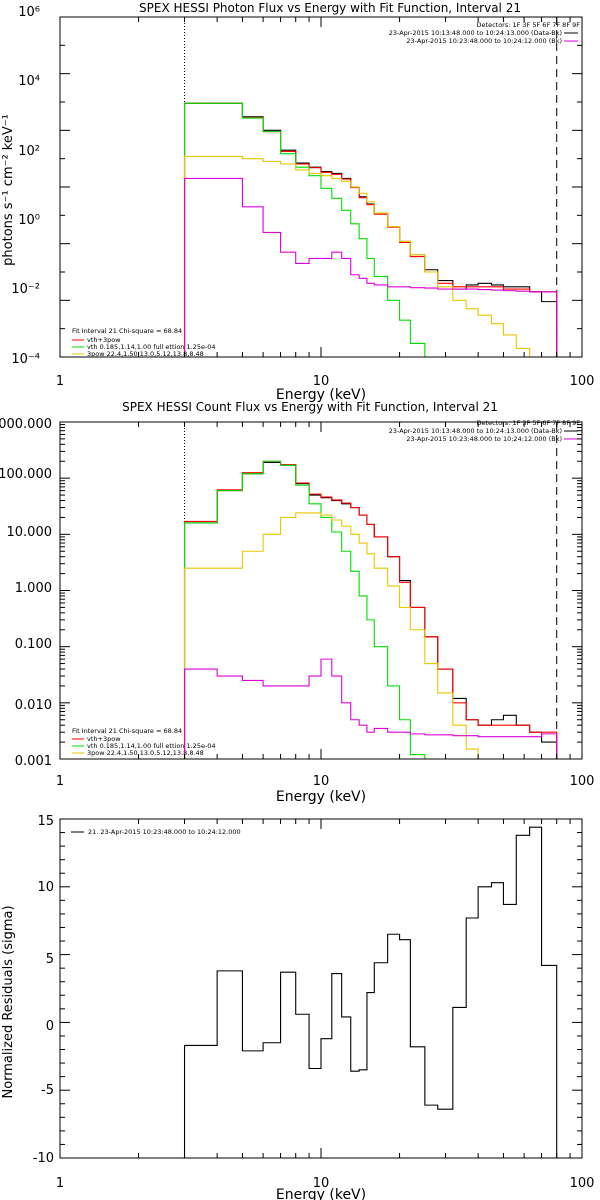 This screenshot has width=600, height=1200. Describe the element at coordinates (29, 220) in the screenshot. I see `photon-flux-y-tick-label: 10⁰` at that location.